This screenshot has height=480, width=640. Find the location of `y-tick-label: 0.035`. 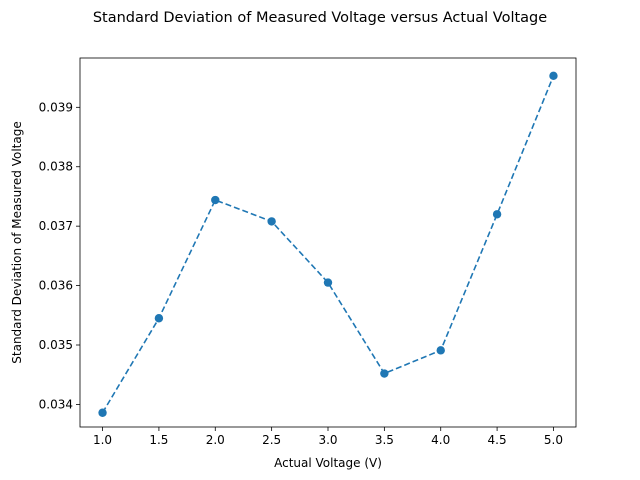

y-tick-label: 0.035 is located at coordinates (56, 345).